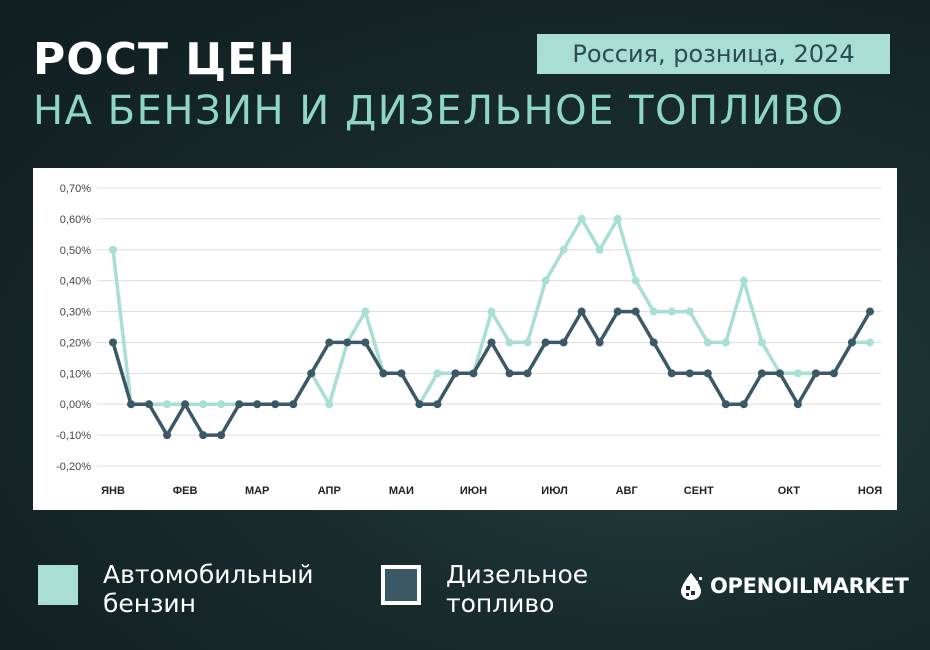 The width and height of the screenshot is (930, 650). Describe the element at coordinates (257, 491) in the screenshot. I see `x-tick-label: МАР` at that location.